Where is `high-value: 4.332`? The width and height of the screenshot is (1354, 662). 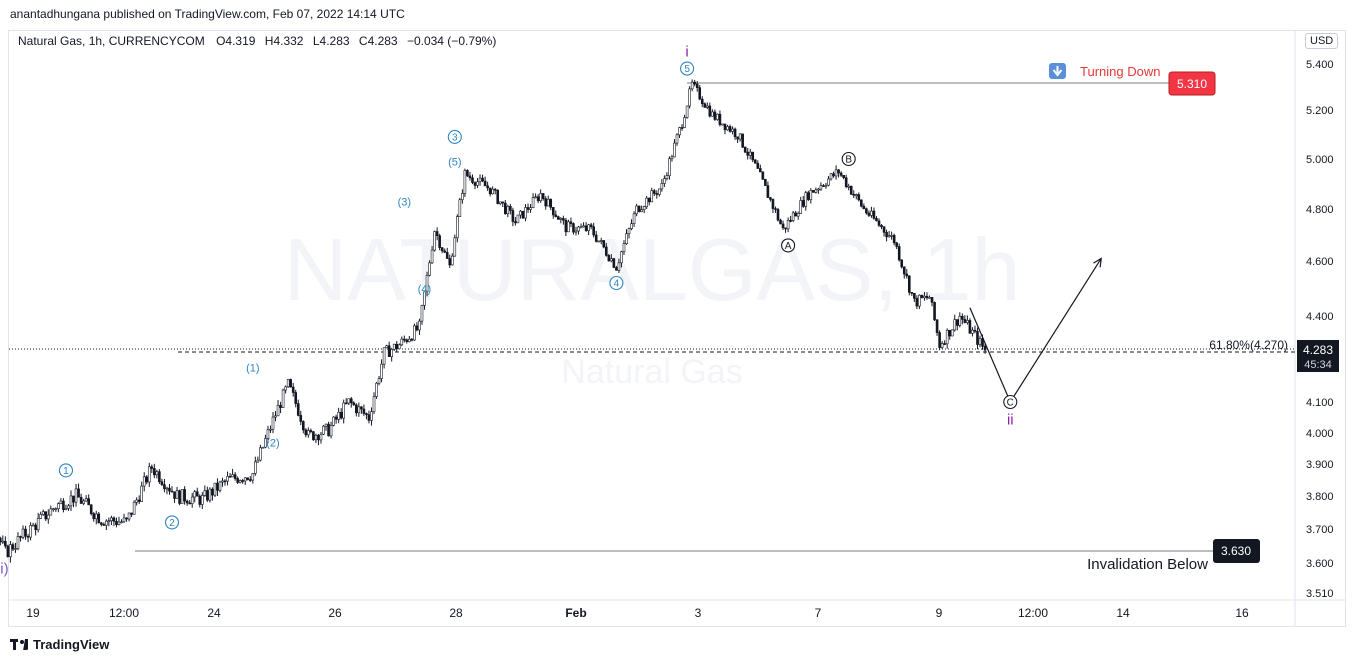 high-value: 4.332 is located at coordinates (288, 41).